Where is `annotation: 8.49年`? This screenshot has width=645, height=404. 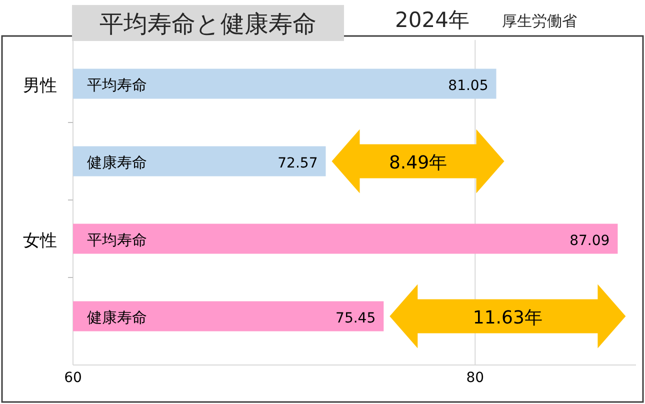 annotation: 8.49年 is located at coordinates (418, 163).